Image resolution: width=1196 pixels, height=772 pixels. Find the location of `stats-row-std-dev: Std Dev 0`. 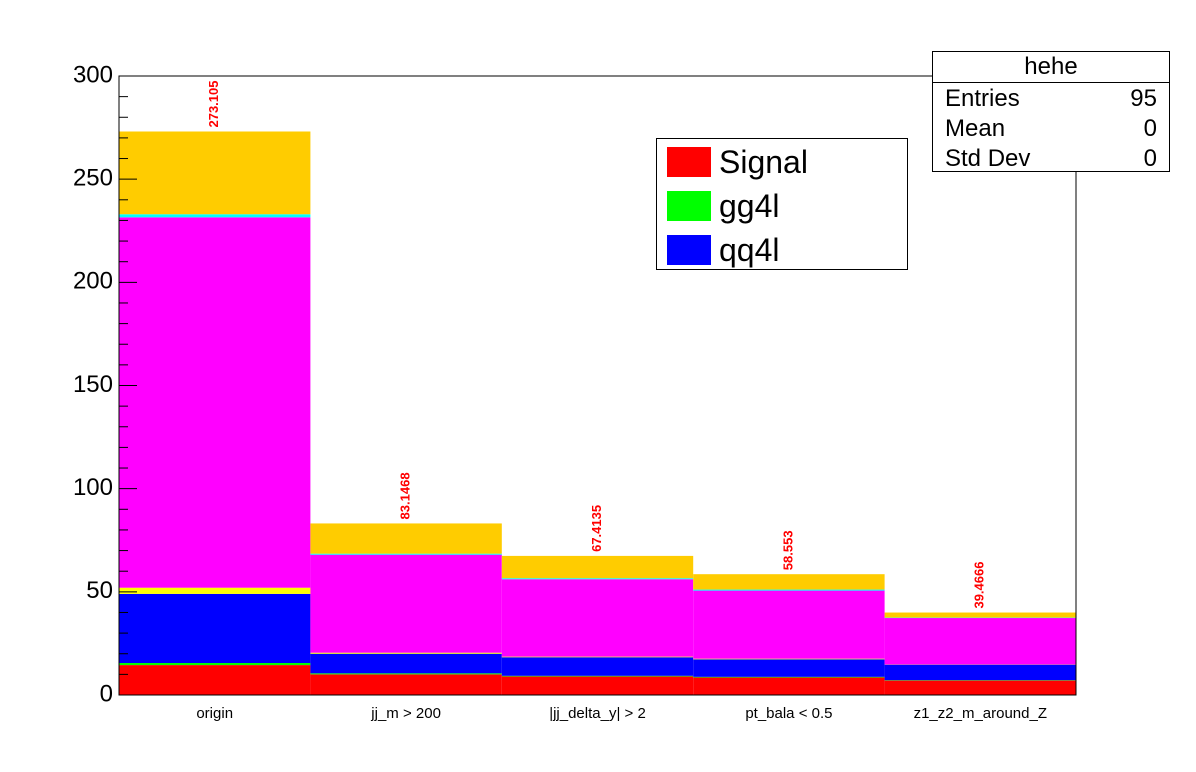

stats-row-std-dev: Std Dev 0 is located at coordinates (1051, 159).